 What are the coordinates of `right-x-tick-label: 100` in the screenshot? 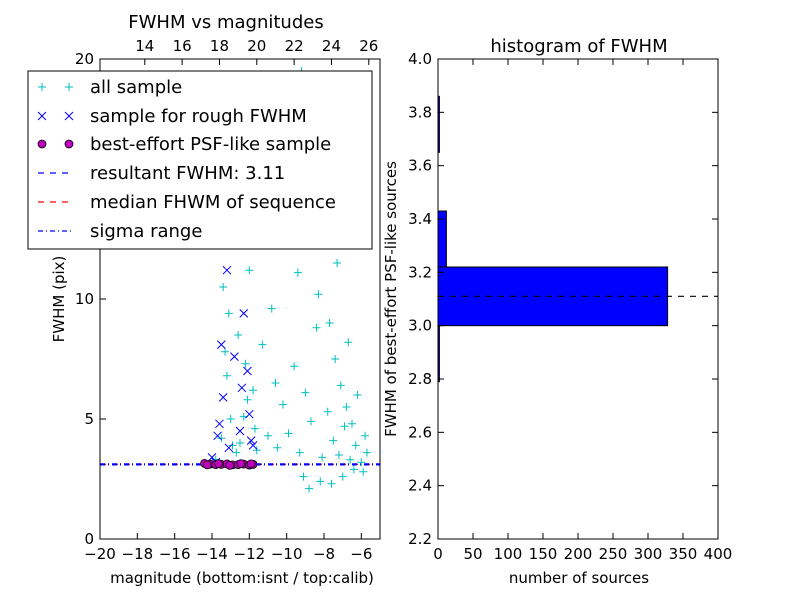 It's located at (508, 554).